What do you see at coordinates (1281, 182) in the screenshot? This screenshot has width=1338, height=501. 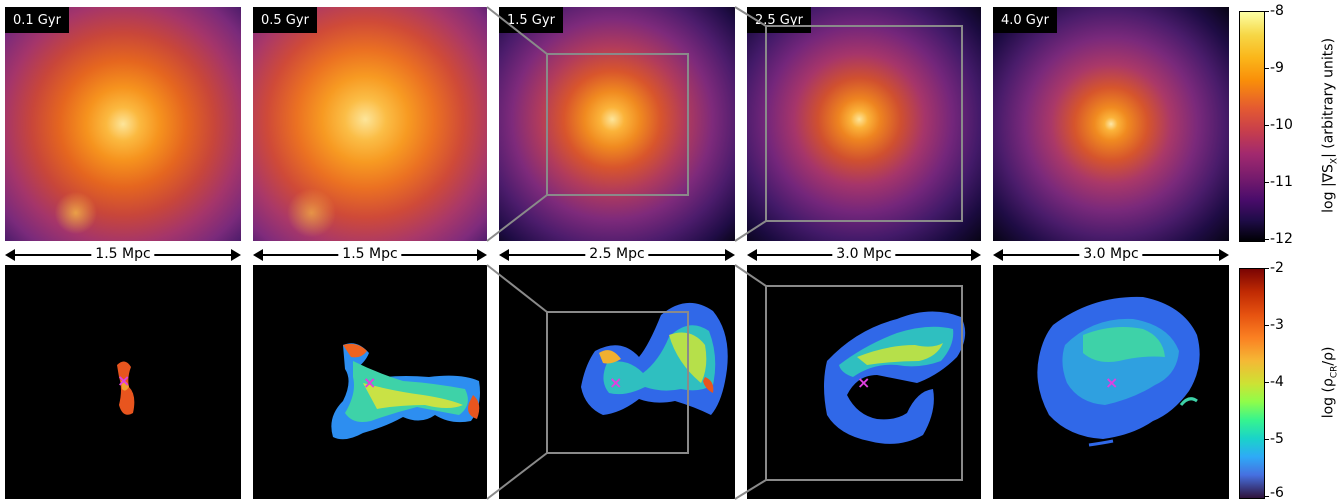 I see `colorbar-top-tick: -11` at bounding box center [1281, 182].